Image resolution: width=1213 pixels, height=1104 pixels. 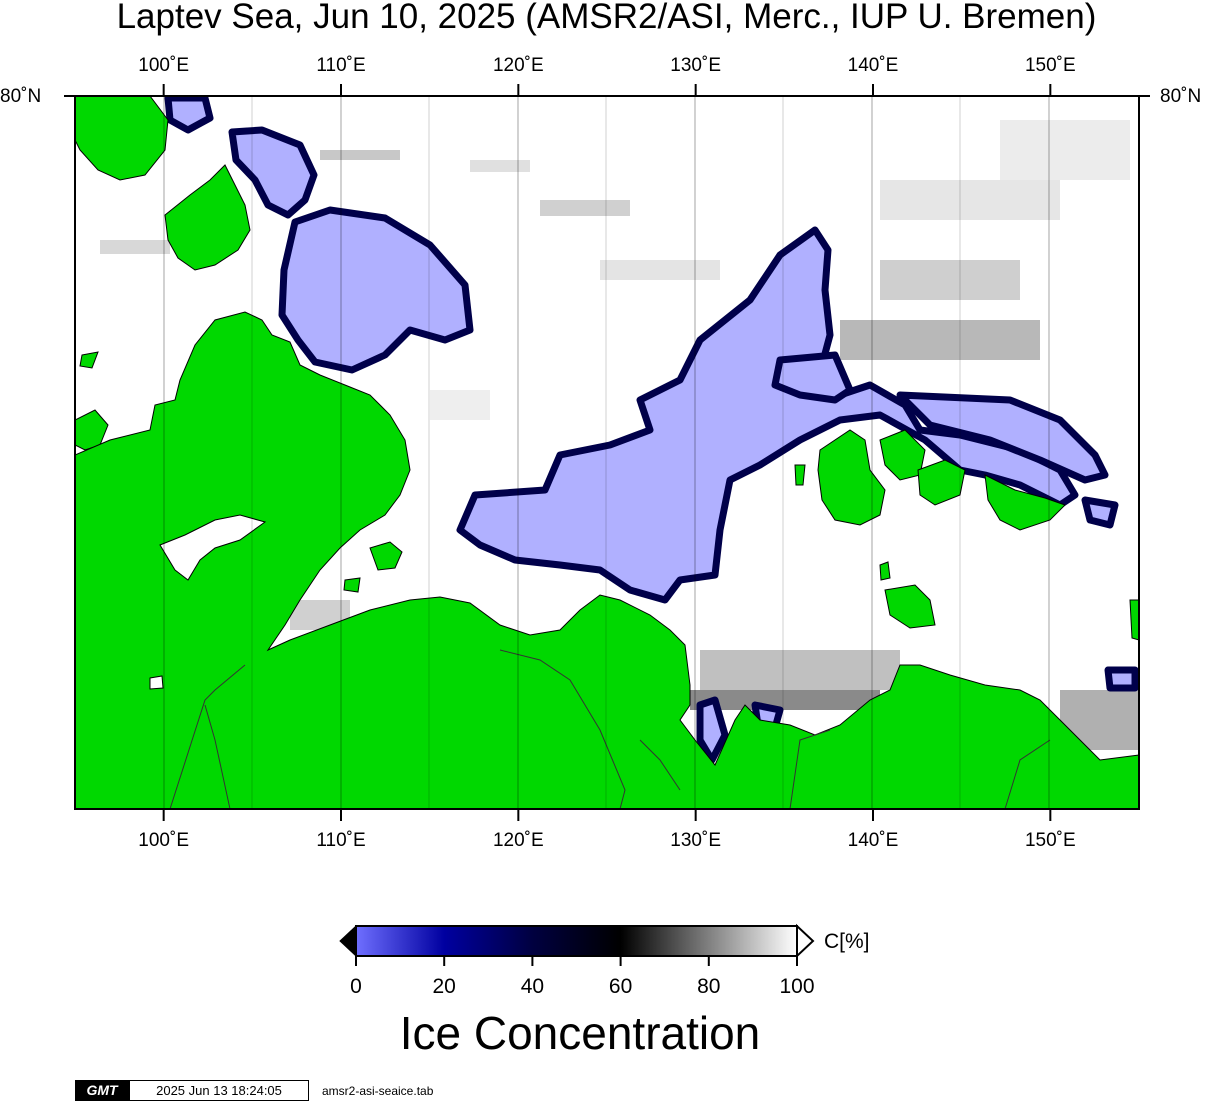 What do you see at coordinates (610, 729) in the screenshot?
I see `boundaries` at bounding box center [610, 729].